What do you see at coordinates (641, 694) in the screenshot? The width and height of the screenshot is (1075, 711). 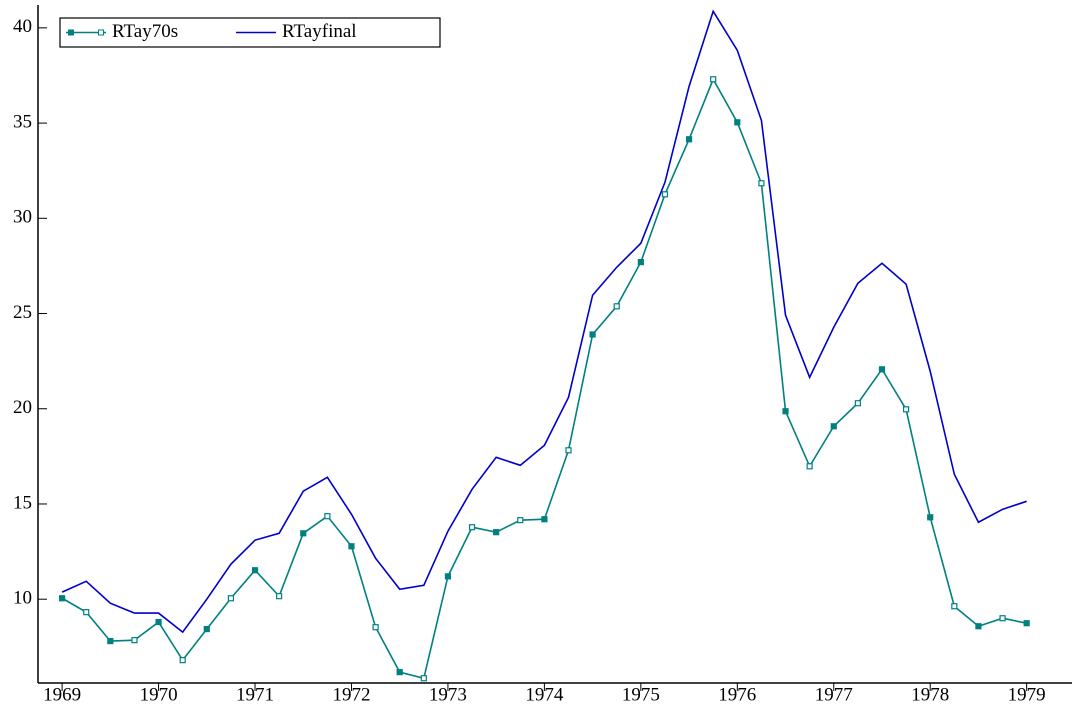 I see `x-tick-label: 1975` at bounding box center [641, 694].